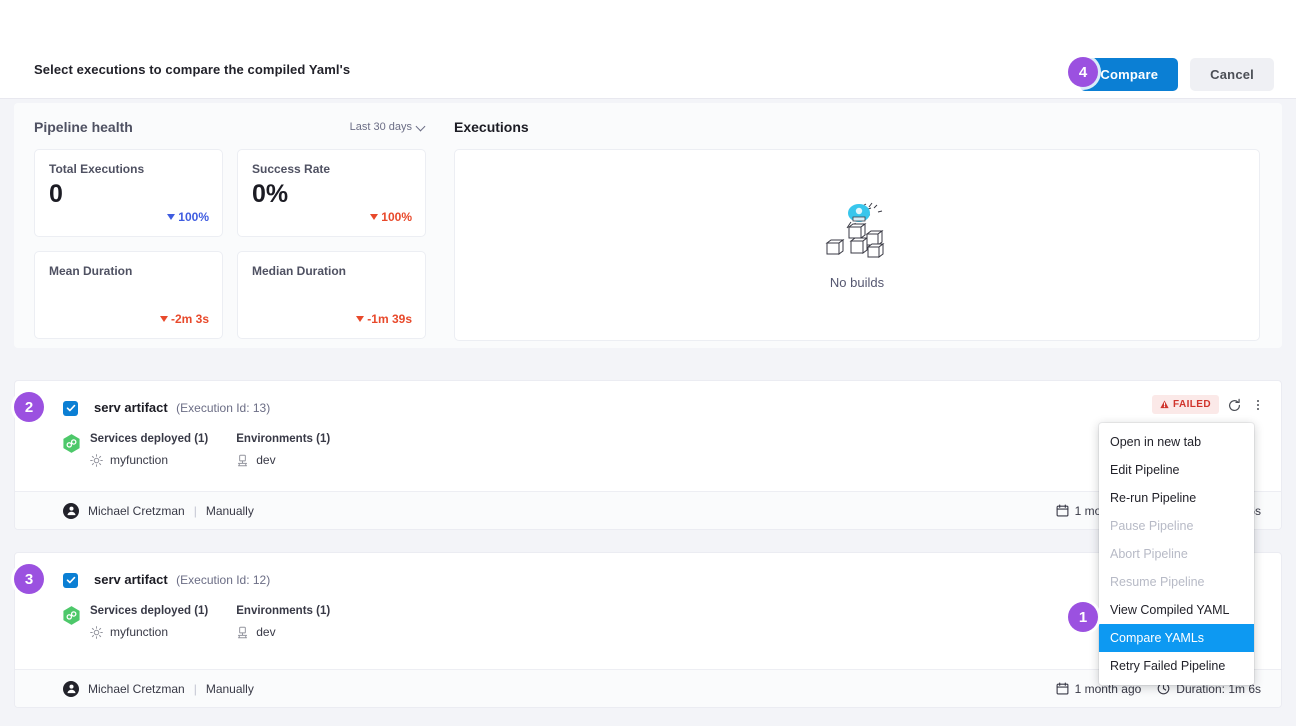  What do you see at coordinates (1149, 554) in the screenshot?
I see `menu-item-abort-pipeline: Abort Pipeline` at bounding box center [1149, 554].